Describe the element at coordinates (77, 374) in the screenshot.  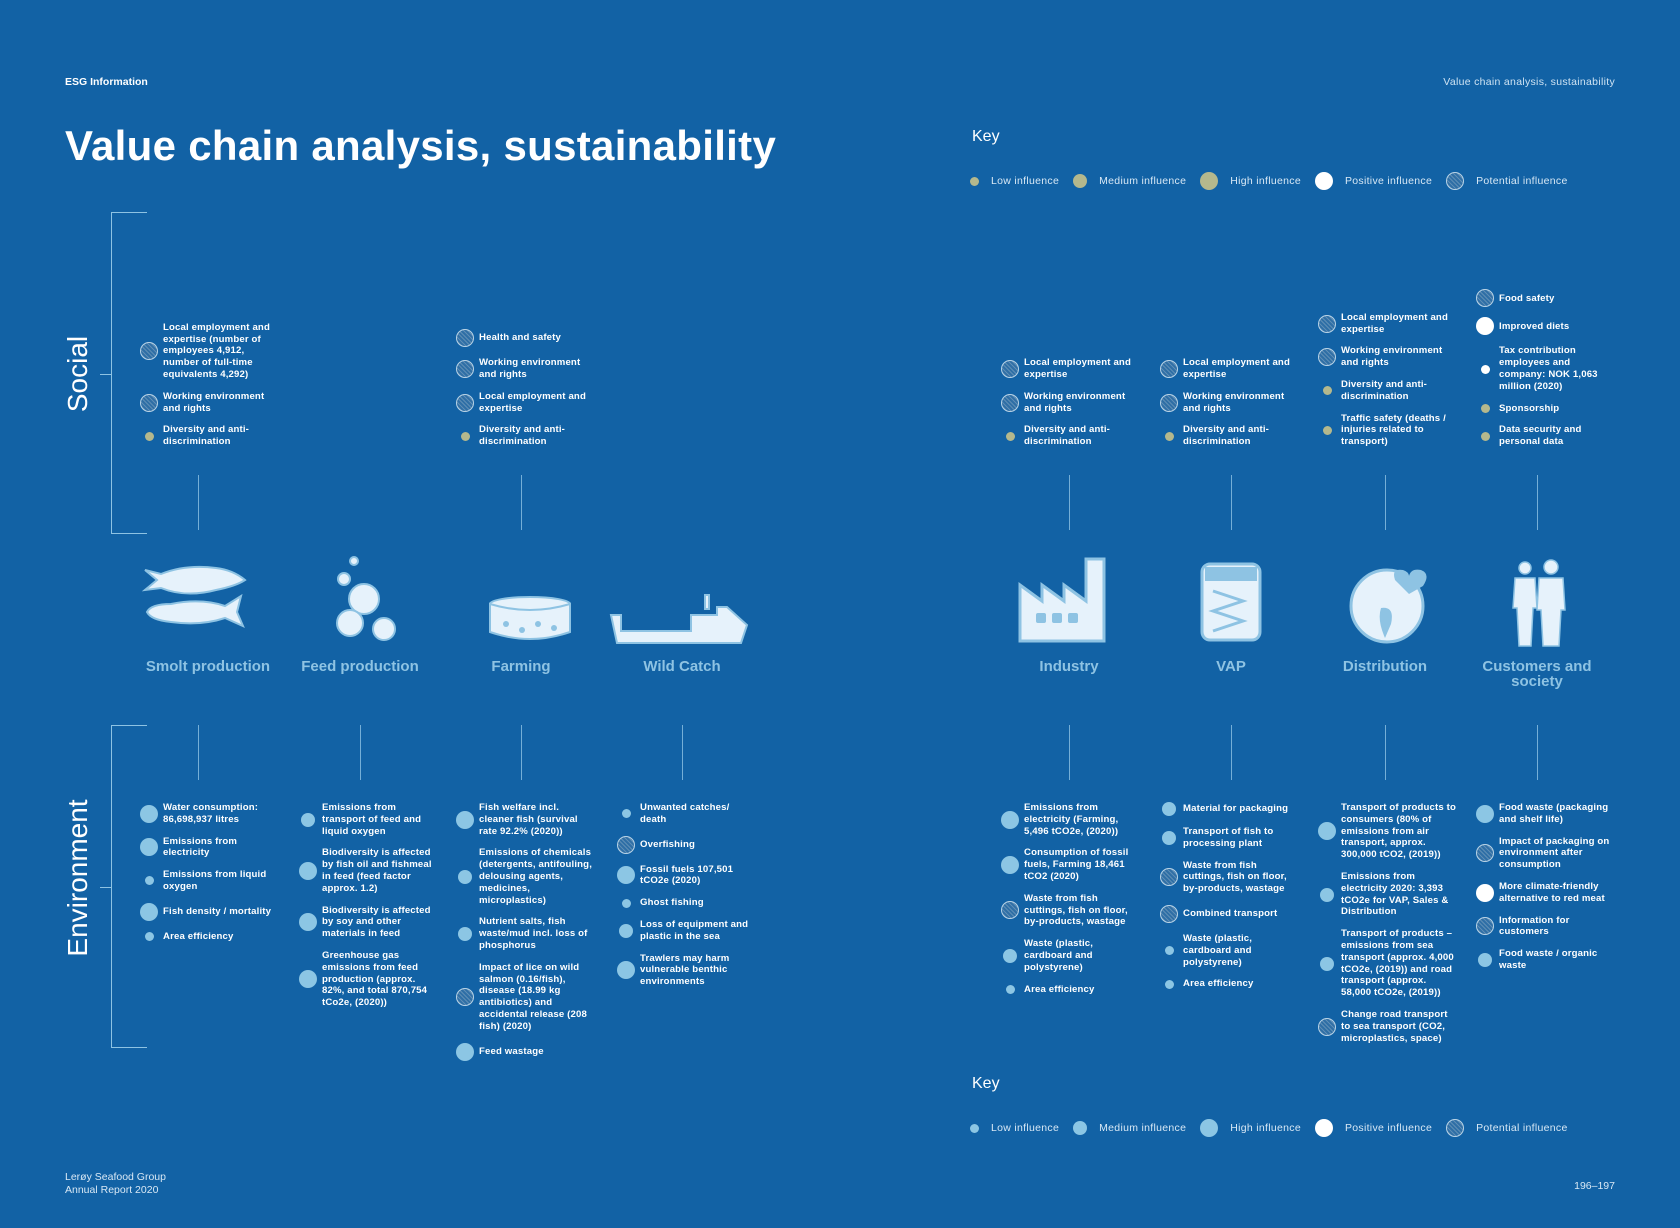
I see `social-section-label: Social` at that location.